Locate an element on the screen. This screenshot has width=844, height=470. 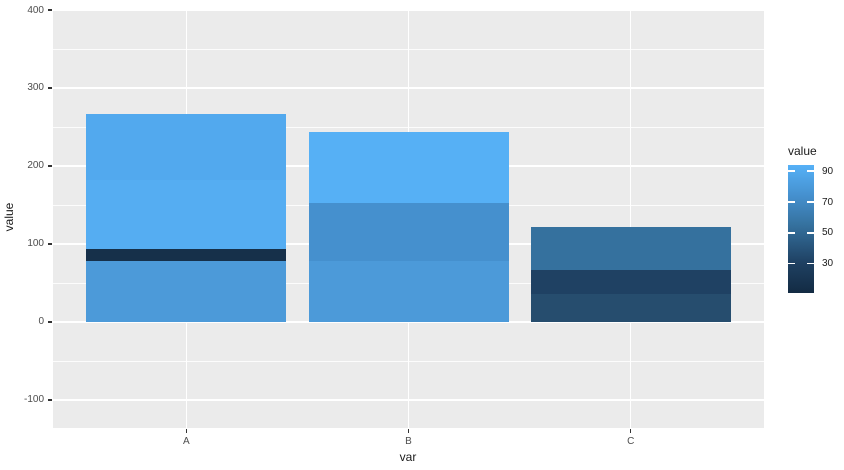
legend-gradient-bar is located at coordinates (801, 229).